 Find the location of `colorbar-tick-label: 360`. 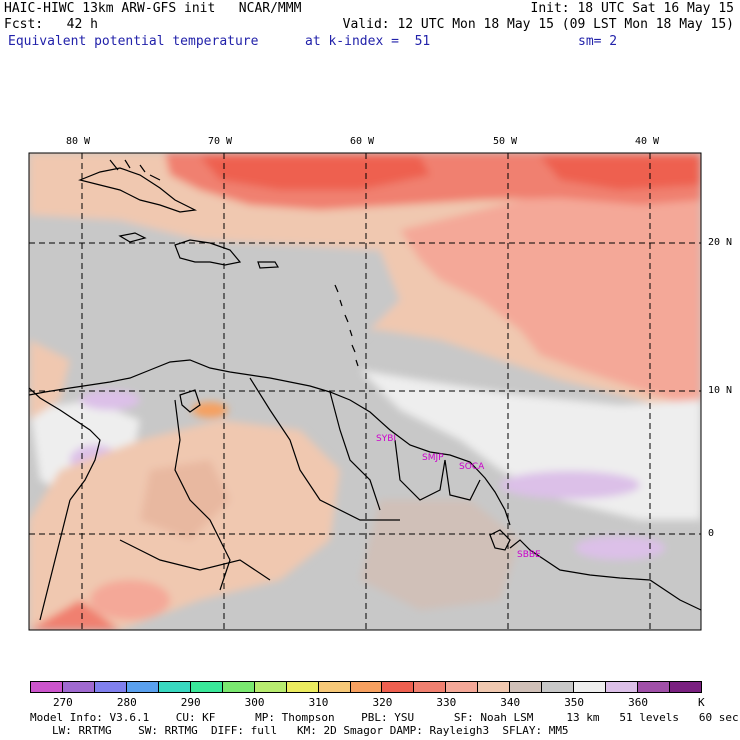

colorbar-tick-label: 360 is located at coordinates (638, 702).